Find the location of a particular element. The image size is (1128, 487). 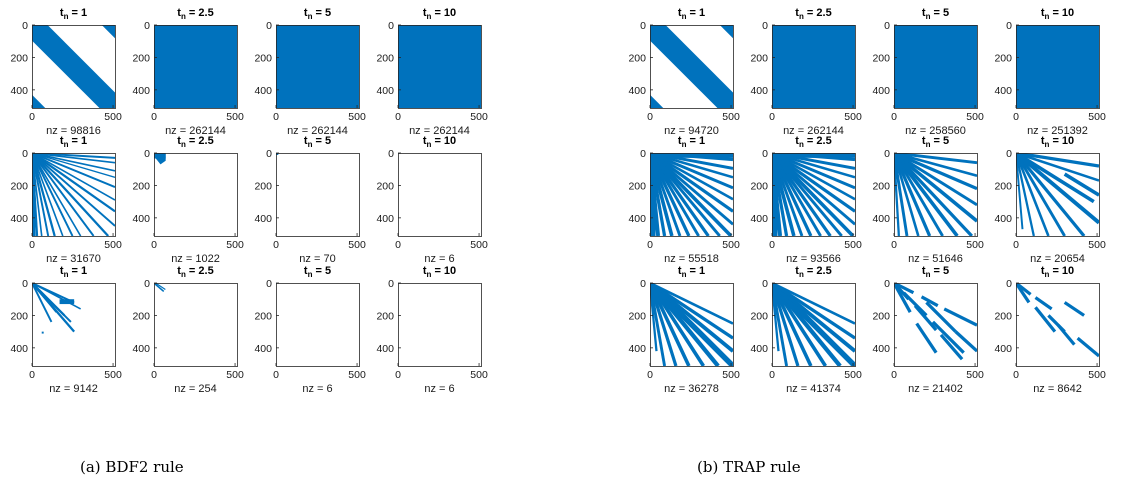

spy-subplot: tn = 10 0 200 400 0 500 nz = 8642 is located at coordinates (1049, 330).